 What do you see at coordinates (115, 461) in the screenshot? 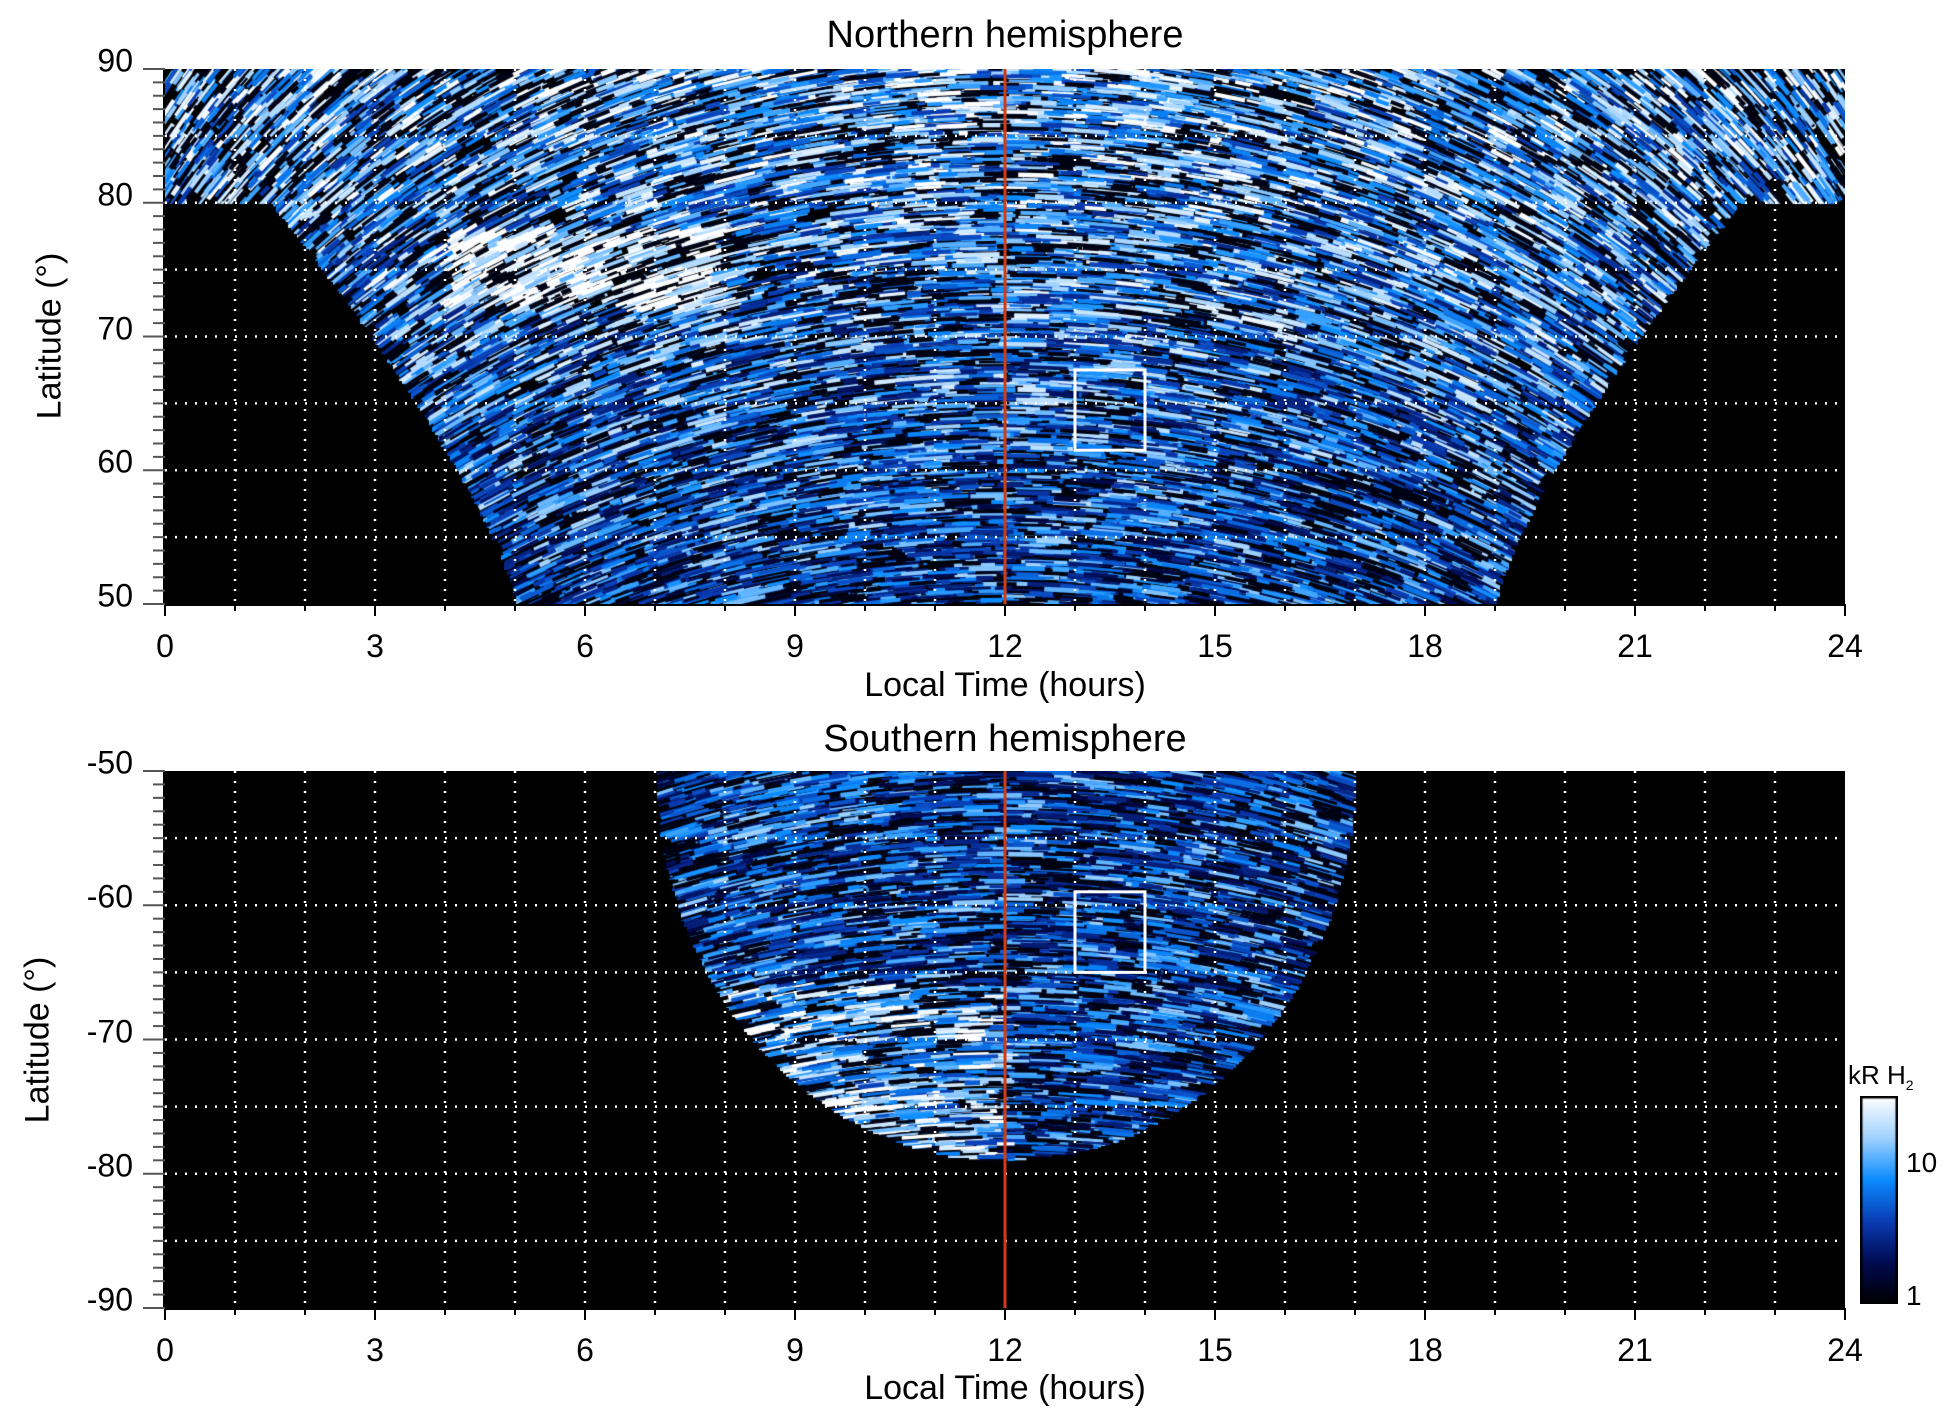
I see `y-tick-label: 60` at bounding box center [115, 461].